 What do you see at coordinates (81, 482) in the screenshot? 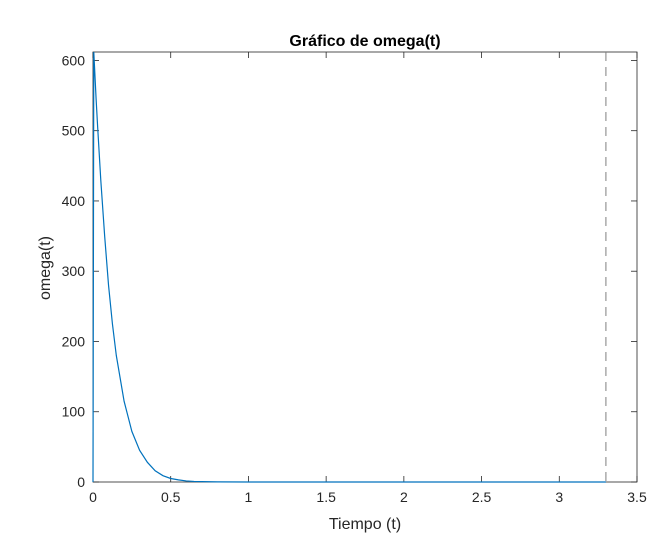
I see `y-tick-label: 0` at bounding box center [81, 482].